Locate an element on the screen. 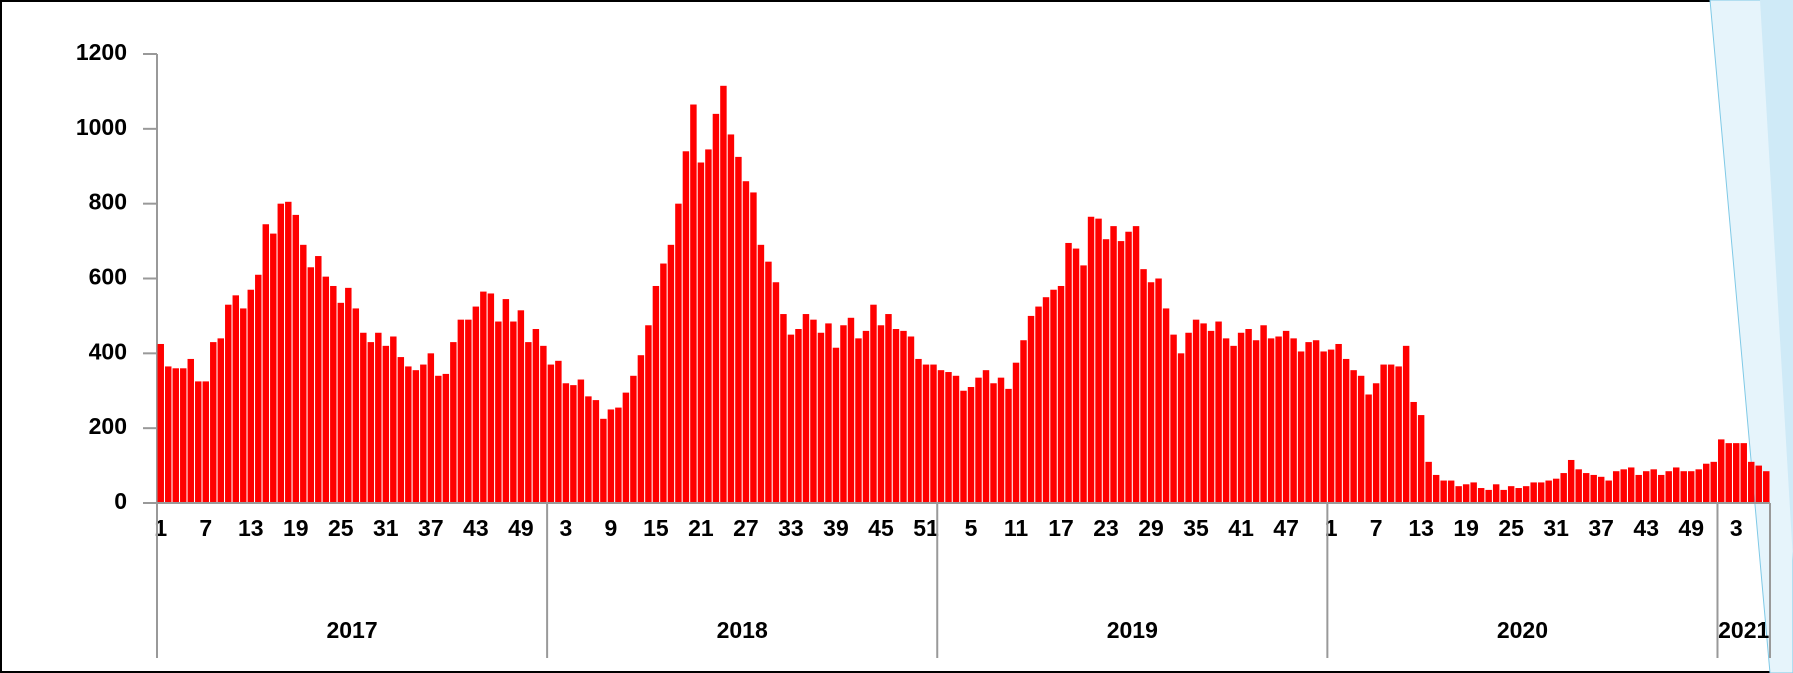 This screenshot has width=1793, height=673. x-tick-label: 17 is located at coordinates (1061, 528).